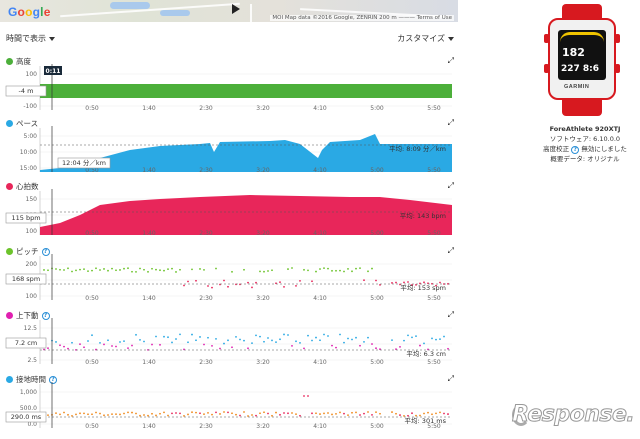  What do you see at coordinates (236, 9) in the screenshot?
I see `play-icon` at bounding box center [236, 9].